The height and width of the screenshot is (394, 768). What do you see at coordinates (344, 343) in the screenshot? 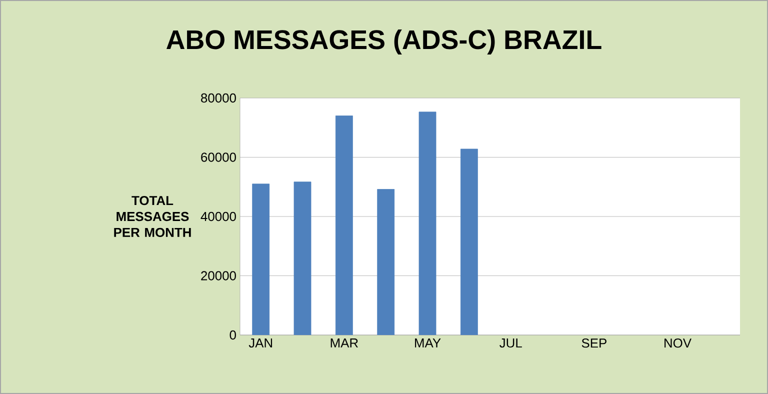
I see `x-tick-label: MAR` at bounding box center [344, 343].